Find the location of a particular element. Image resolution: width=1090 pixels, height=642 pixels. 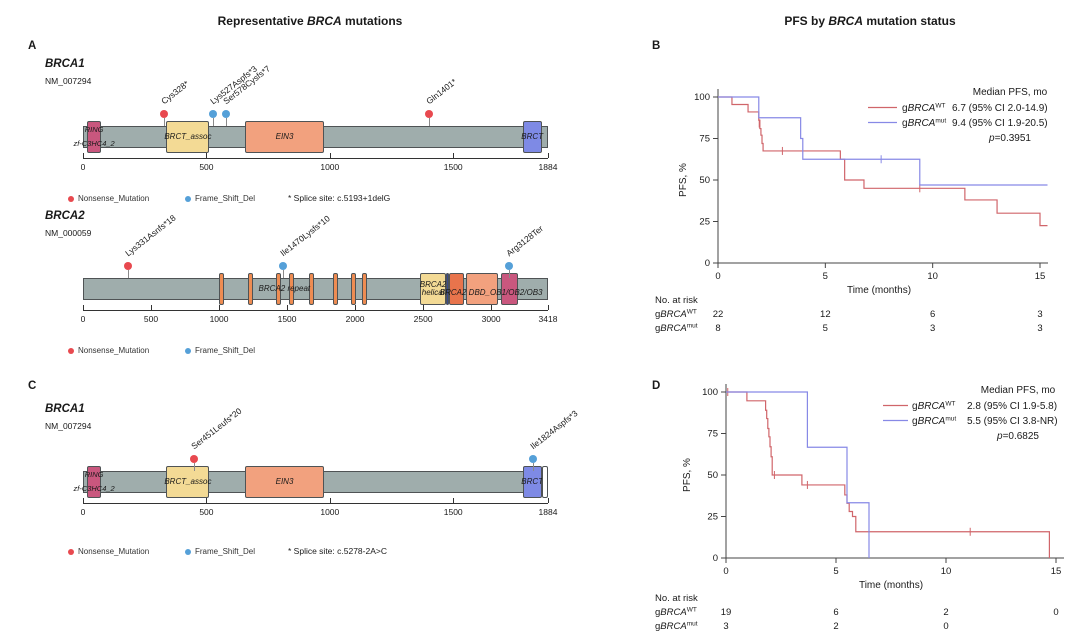

mutation-label: Ser451Leufs*20 is located at coordinates (216, 428).